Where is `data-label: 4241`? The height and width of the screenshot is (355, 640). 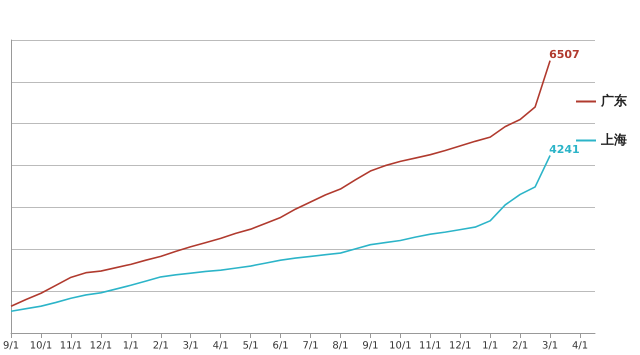
data-label: 4241 is located at coordinates (564, 149).